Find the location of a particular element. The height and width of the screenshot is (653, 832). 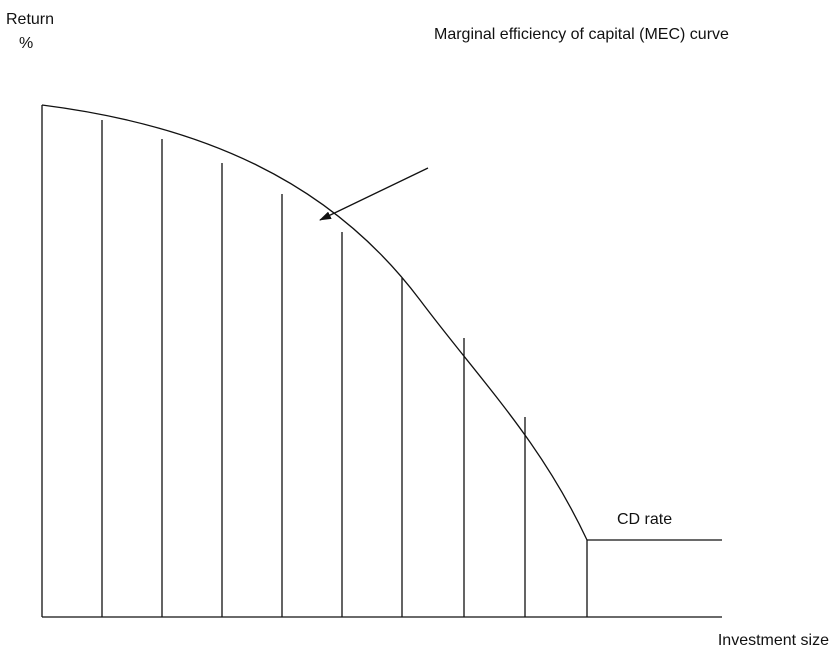

cd-rate-label: CD rate is located at coordinates (644, 519).